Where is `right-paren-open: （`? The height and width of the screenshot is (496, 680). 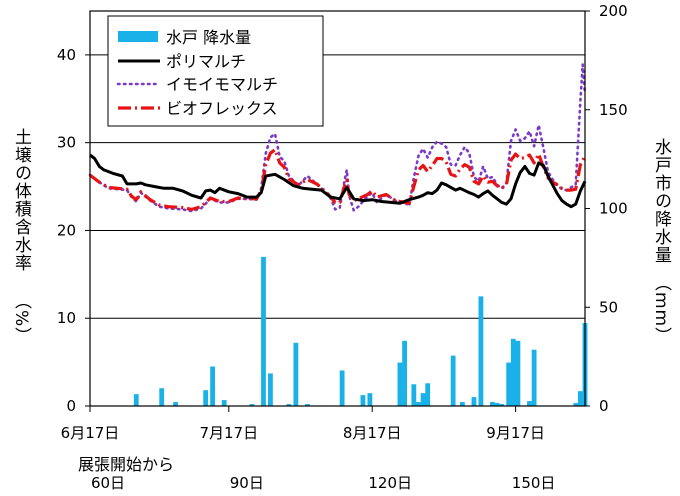
right-paren-open: （ is located at coordinates (661, 283).